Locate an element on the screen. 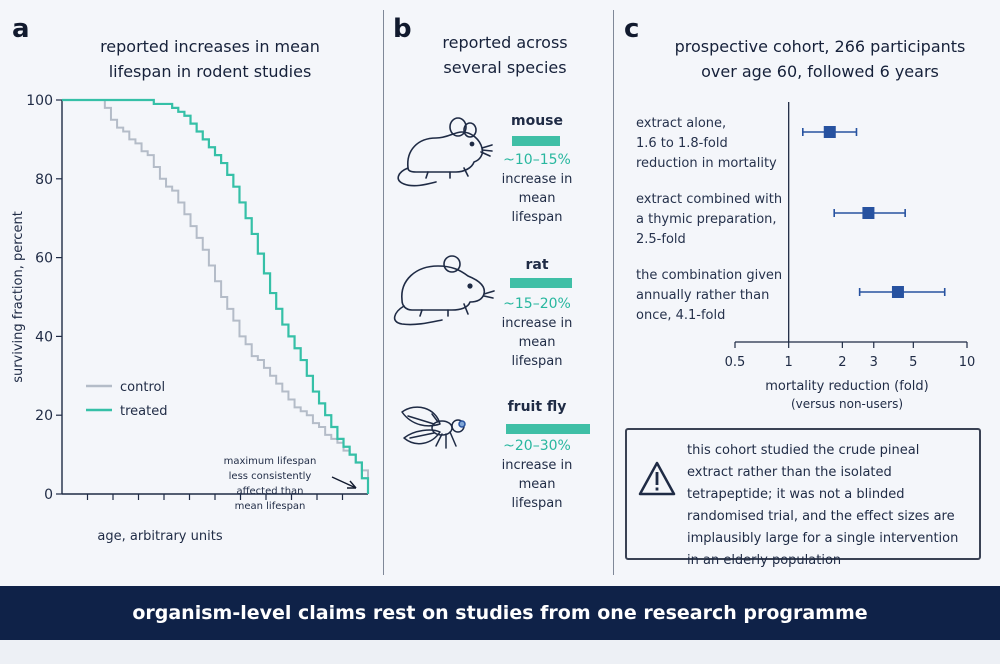  legend-label-control: control is located at coordinates (142, 387).